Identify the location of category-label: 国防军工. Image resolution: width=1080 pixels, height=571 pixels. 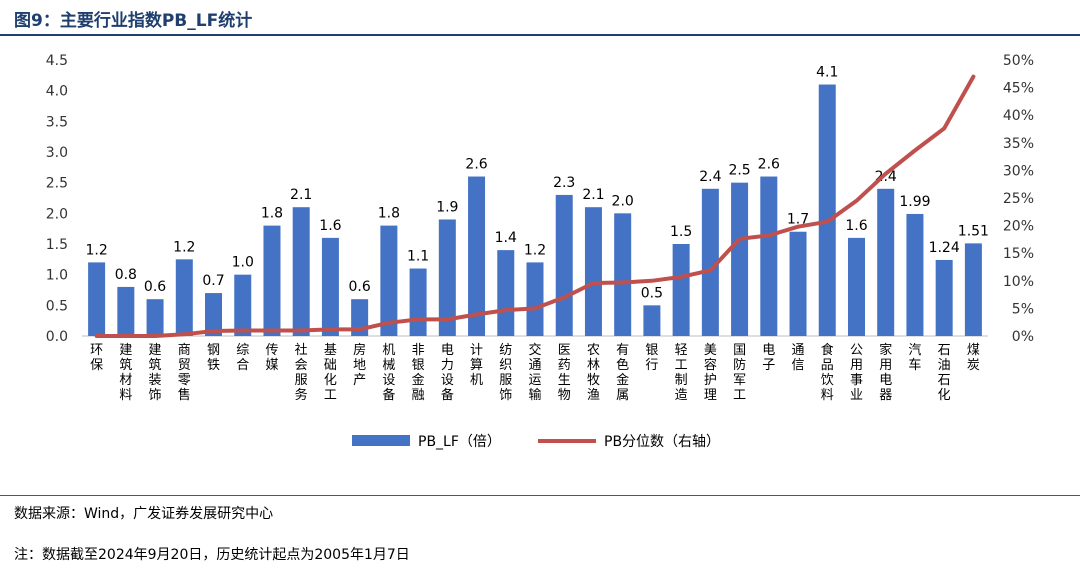
(739, 373).